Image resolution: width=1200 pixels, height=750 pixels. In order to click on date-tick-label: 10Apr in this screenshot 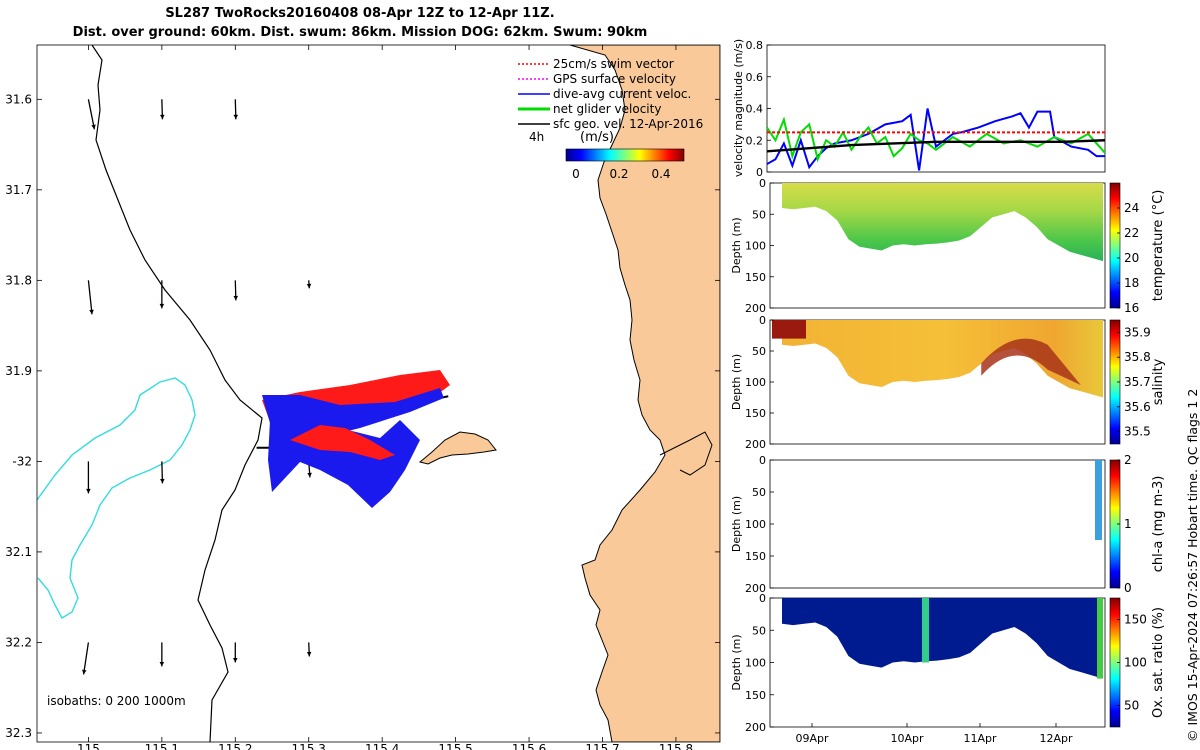, I will do `click(907, 738)`.